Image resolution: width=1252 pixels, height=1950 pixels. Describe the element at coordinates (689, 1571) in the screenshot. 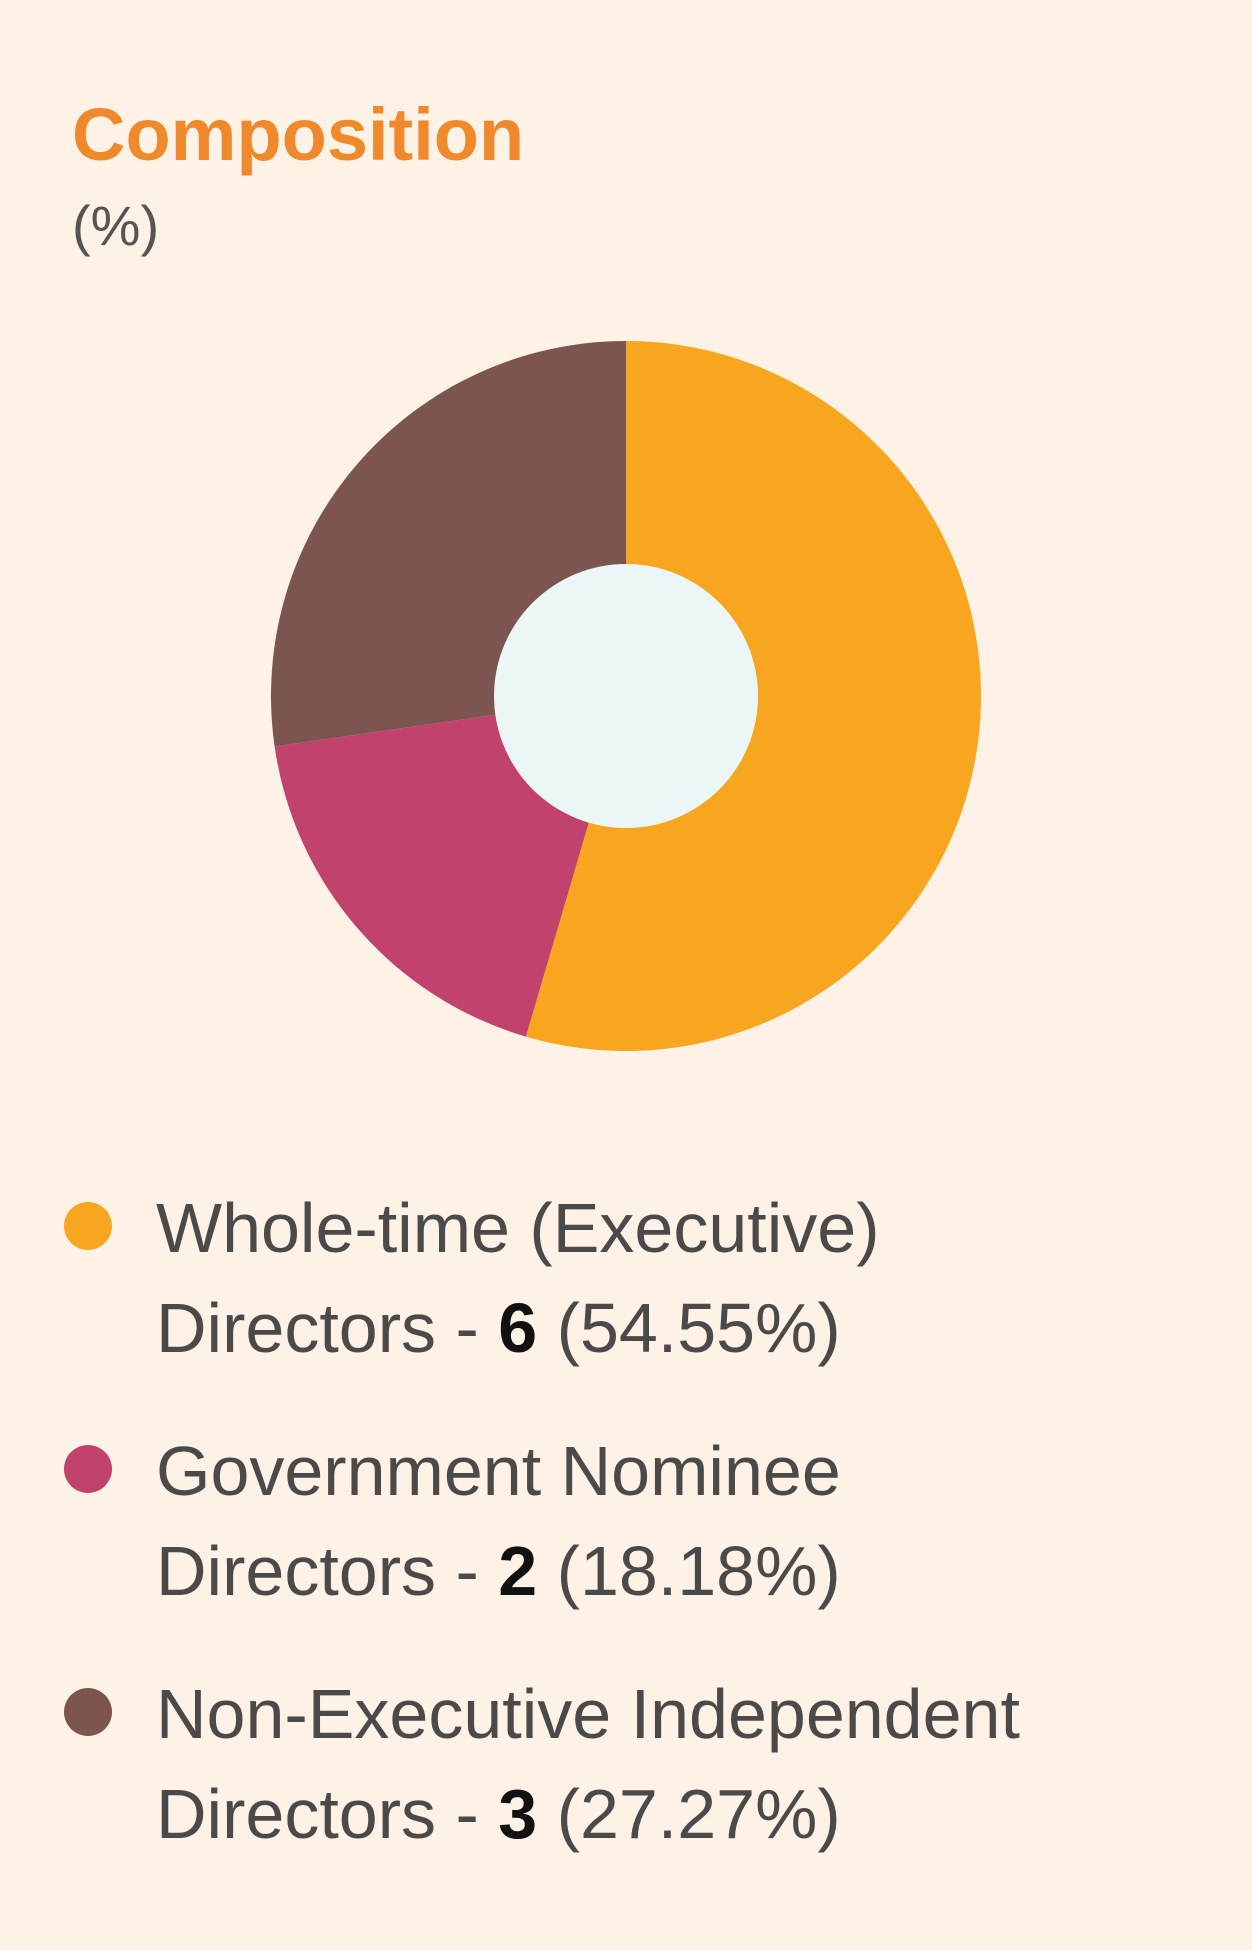

I see `legend-percent: (18.18%)` at that location.